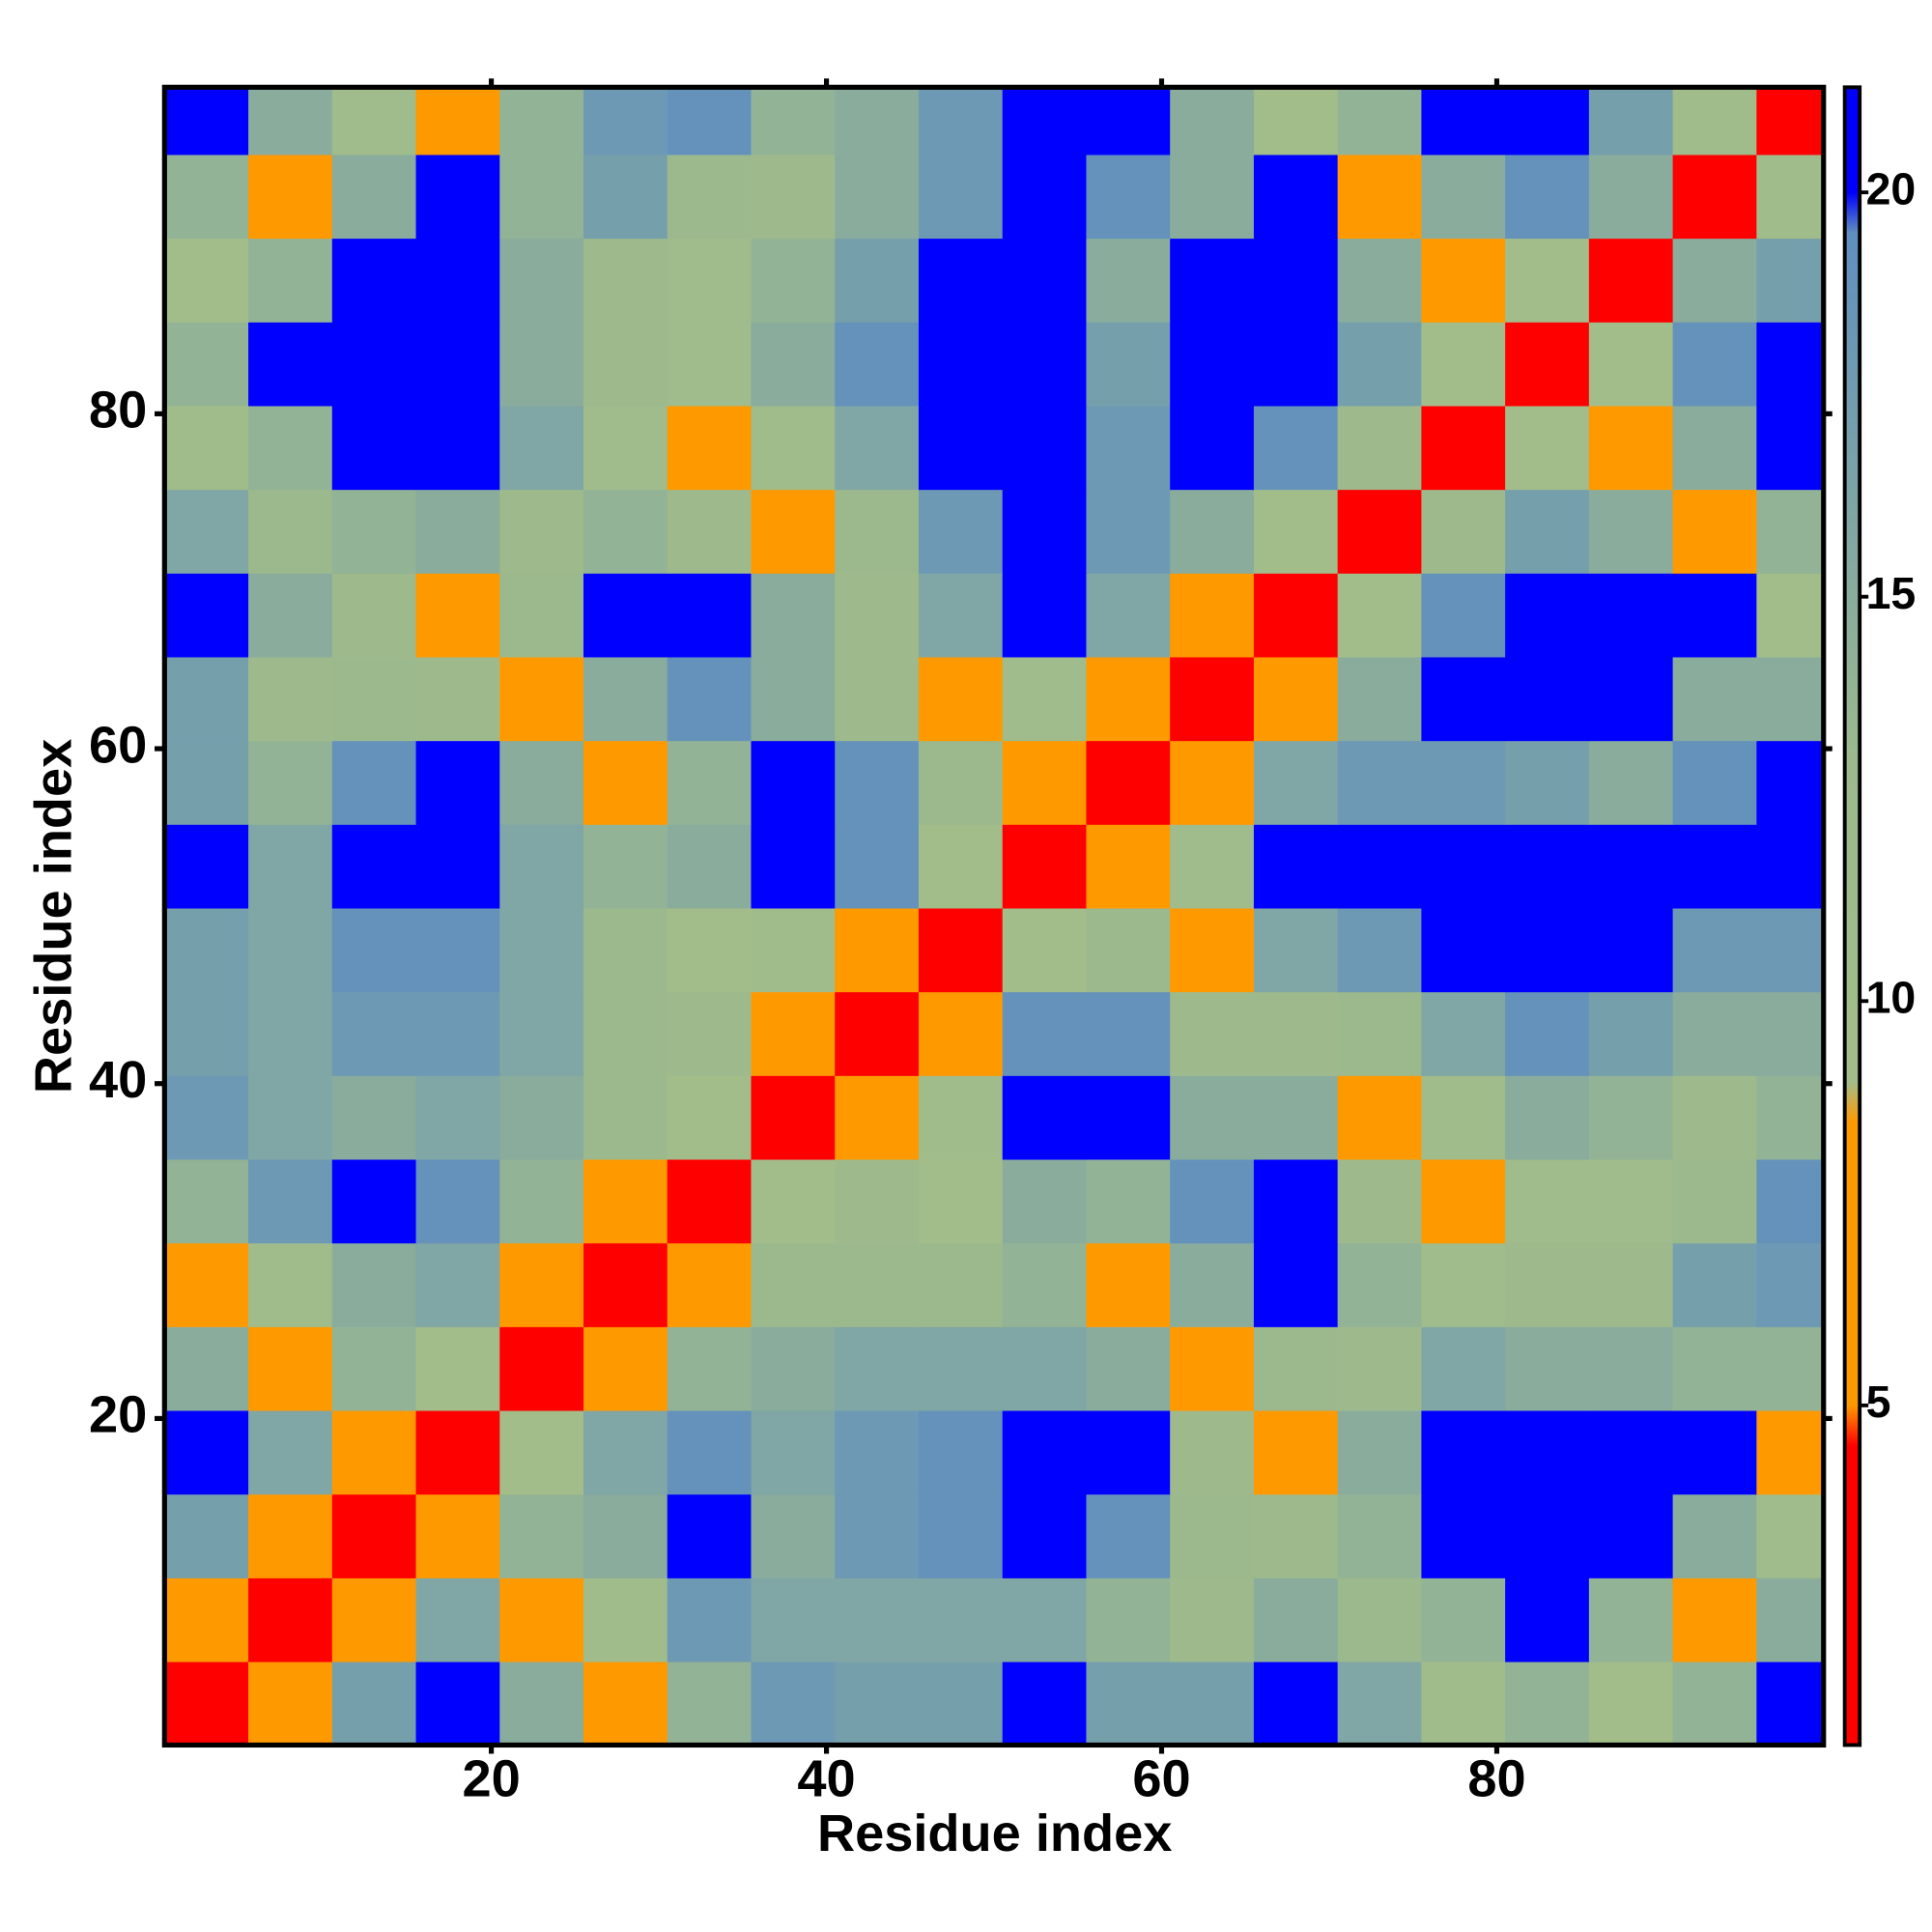 This screenshot has height=1932, width=1932. I want to click on colorbar-tick-label: 10, so click(1891, 998).